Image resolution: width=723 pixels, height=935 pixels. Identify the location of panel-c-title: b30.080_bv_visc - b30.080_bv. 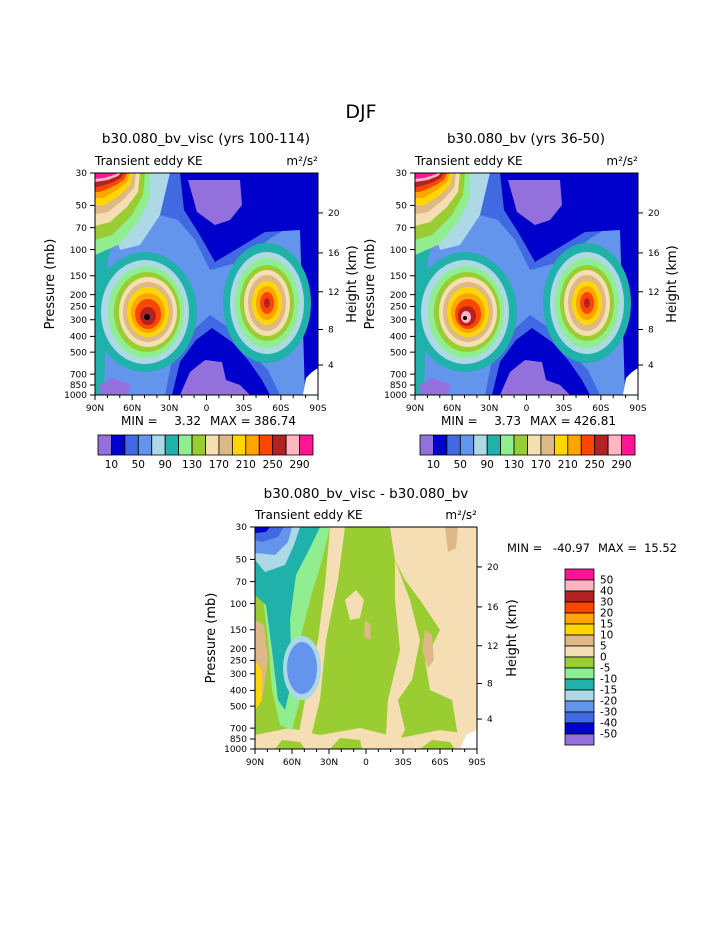
(366, 494).